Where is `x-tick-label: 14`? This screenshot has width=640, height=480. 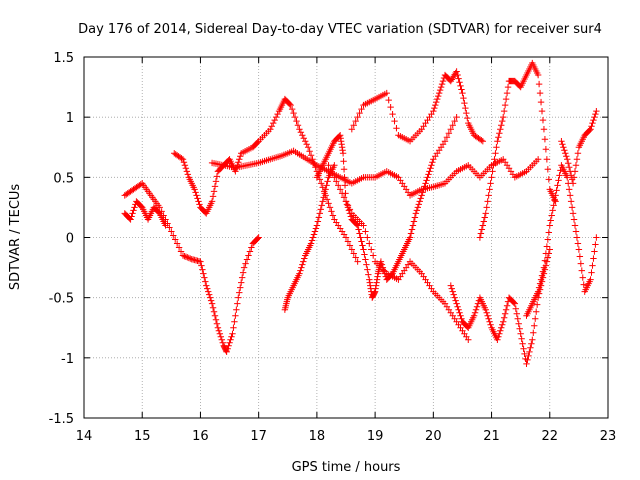 x-tick-label: 14 is located at coordinates (84, 436).